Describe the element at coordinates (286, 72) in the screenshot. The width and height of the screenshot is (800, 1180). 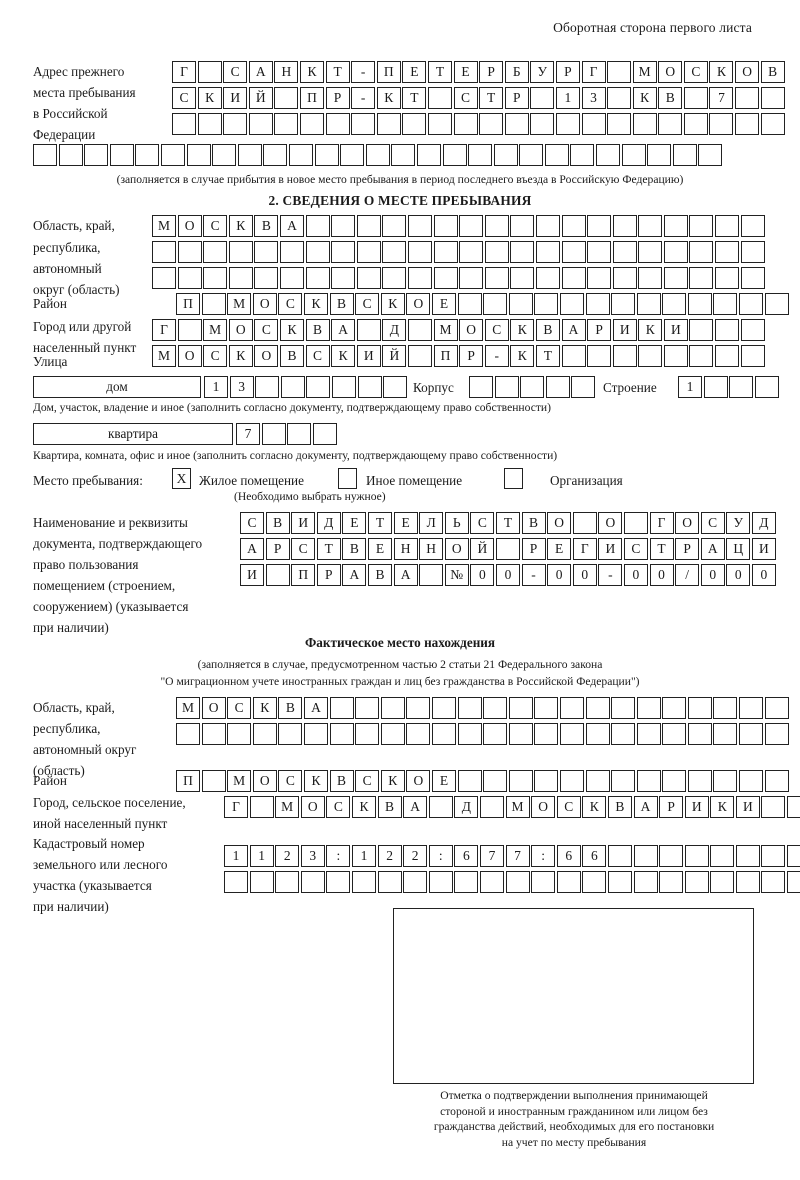
I see `form-cell: Н` at that location.